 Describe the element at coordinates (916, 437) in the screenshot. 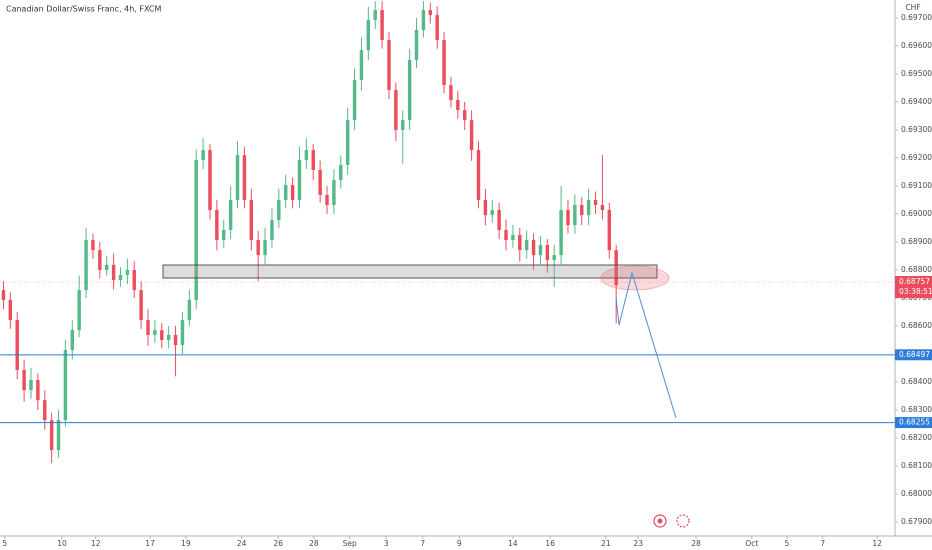

I see `y-tick-label: 0.68200` at that location.